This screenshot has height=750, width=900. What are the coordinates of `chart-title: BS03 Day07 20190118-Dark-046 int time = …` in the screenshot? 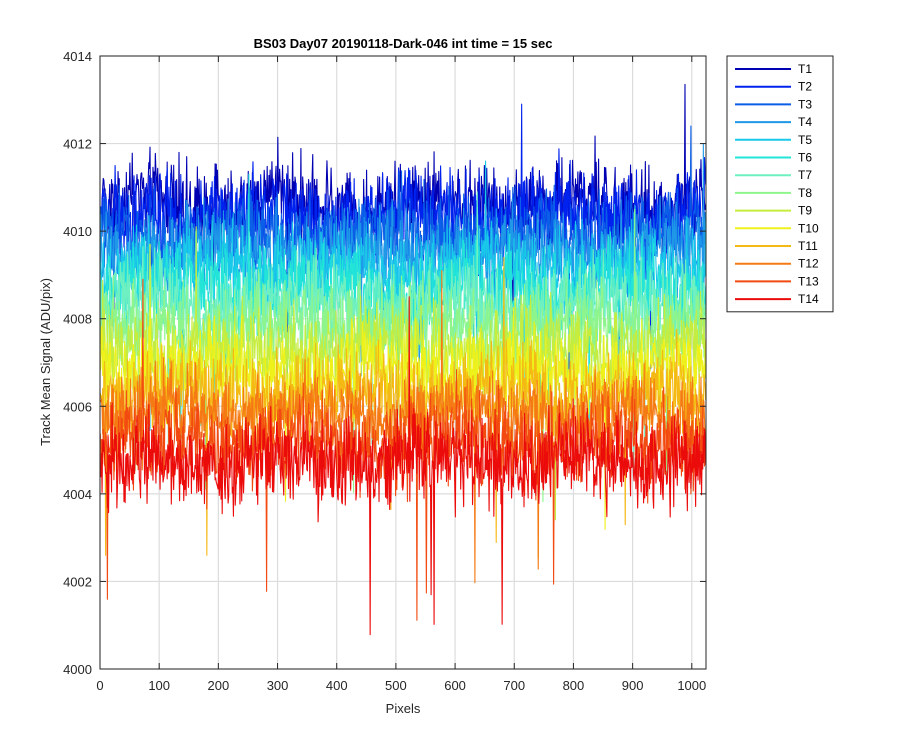 It's located at (403, 43).